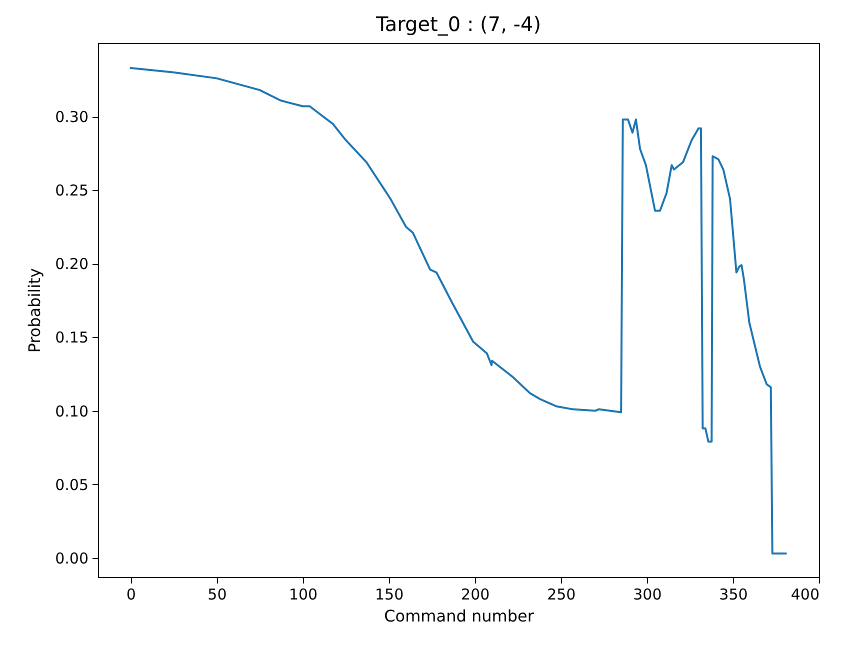  Describe the element at coordinates (647, 595) in the screenshot. I see `x-tick-label: 300` at that location.